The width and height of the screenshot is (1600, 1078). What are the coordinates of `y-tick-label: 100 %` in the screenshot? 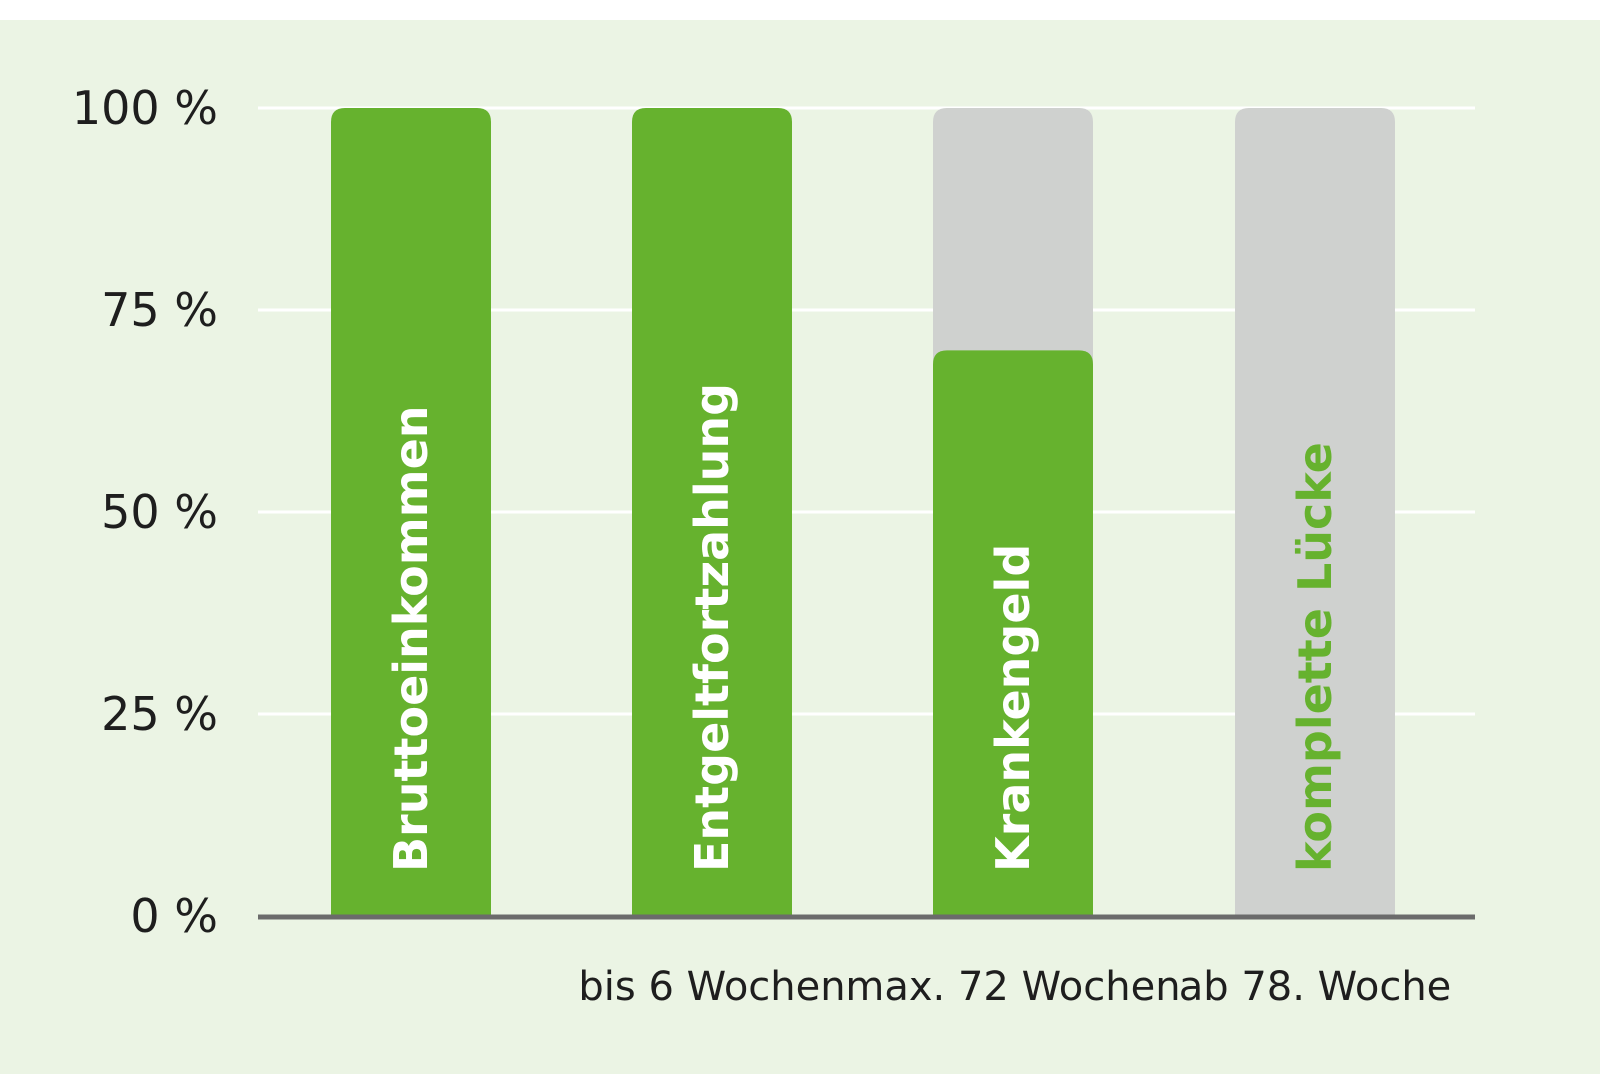 It's located at (145, 108).